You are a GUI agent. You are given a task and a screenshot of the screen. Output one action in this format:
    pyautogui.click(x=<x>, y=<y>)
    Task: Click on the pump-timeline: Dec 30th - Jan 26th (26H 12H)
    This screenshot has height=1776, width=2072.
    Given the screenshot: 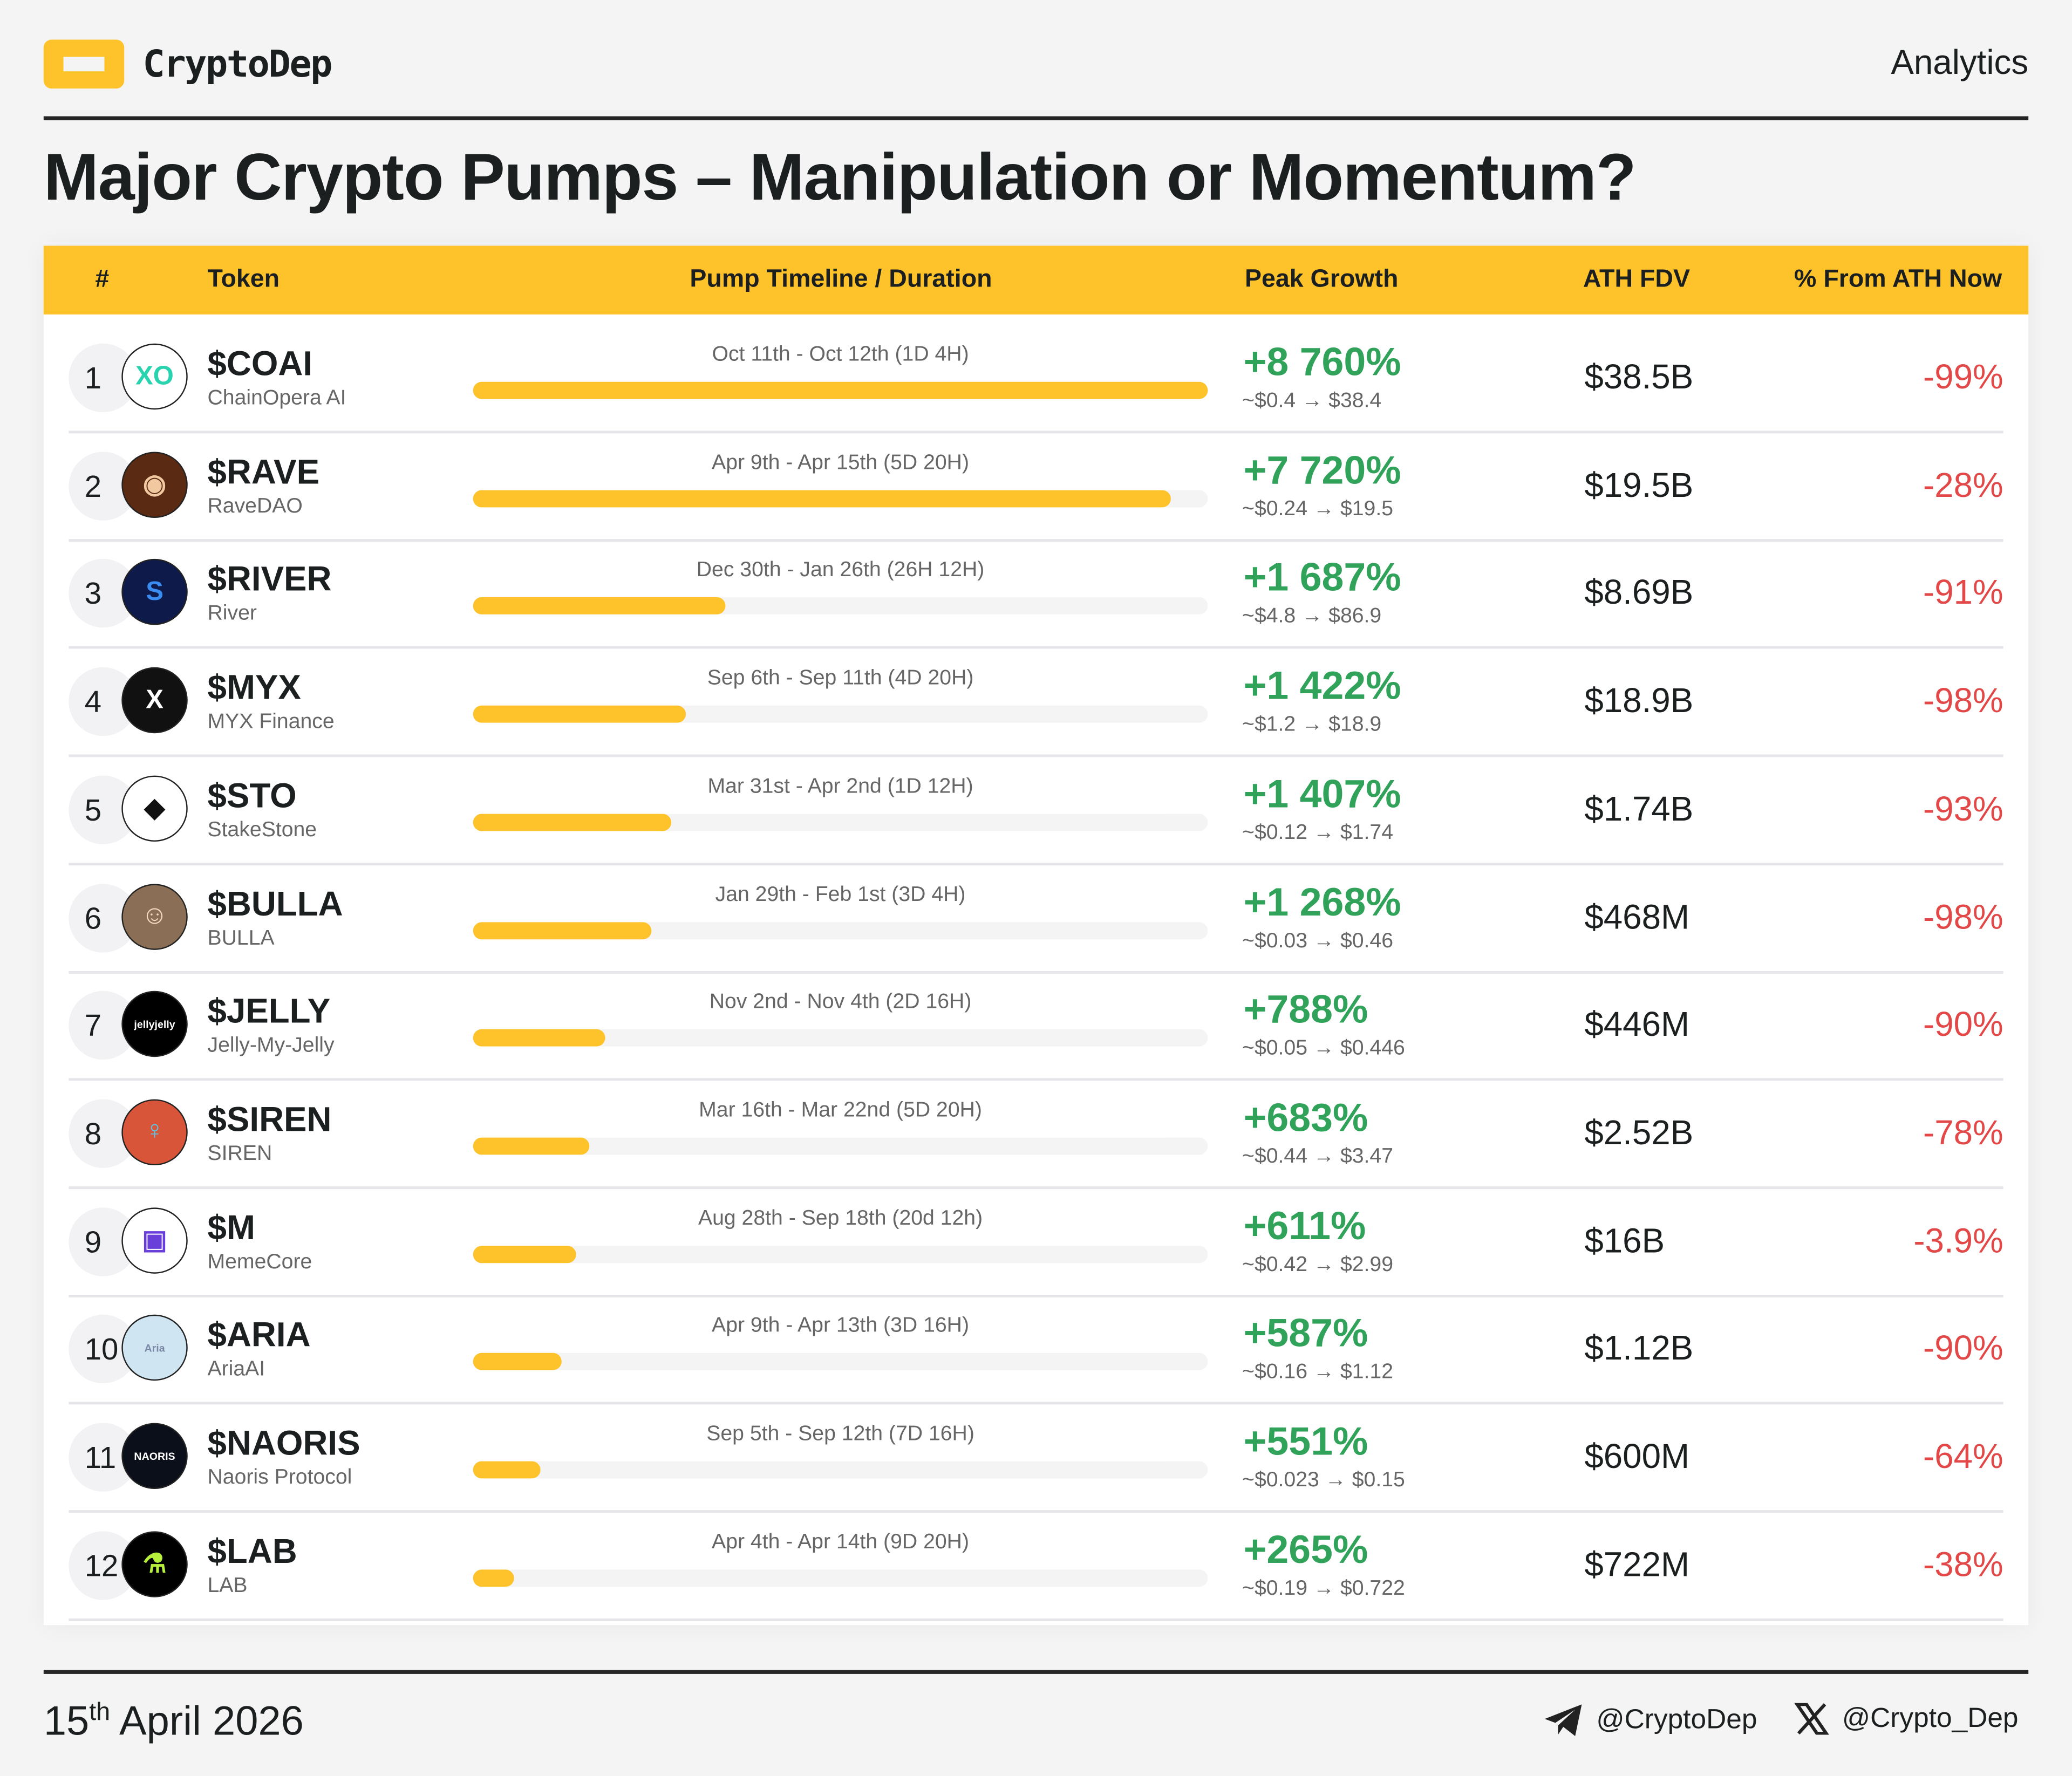 What is the action you would take?
    pyautogui.click(x=840, y=571)
    